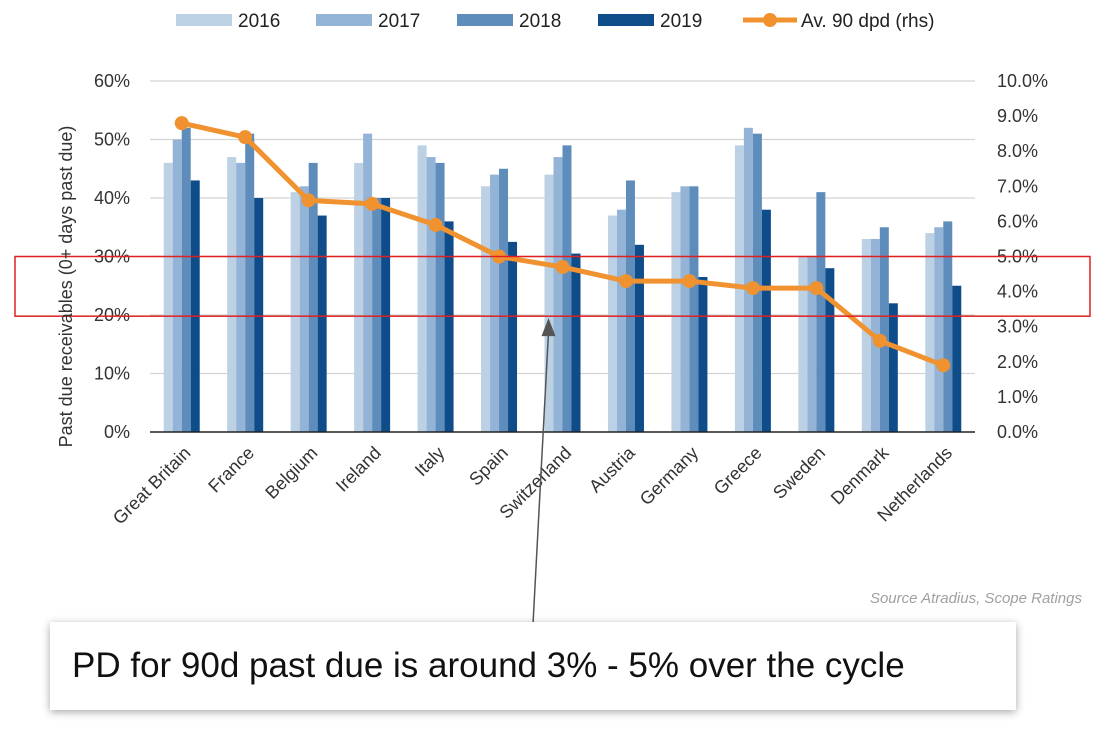  Describe the element at coordinates (112, 315) in the screenshot. I see `y-tick-label: 20%` at that location.